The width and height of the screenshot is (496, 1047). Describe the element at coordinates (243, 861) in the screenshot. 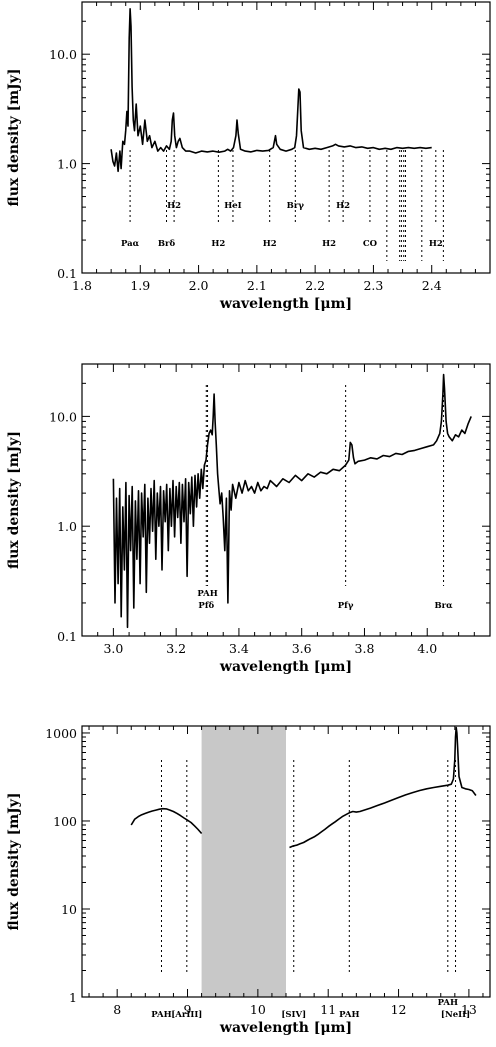

I see `shaded-region` at that location.